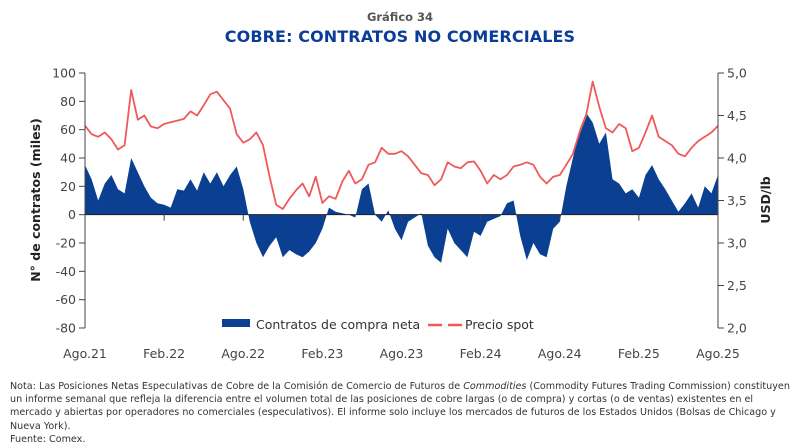 This screenshot has height=448, width=800. I want to click on x-tick-label: Ago.21, so click(85, 353).